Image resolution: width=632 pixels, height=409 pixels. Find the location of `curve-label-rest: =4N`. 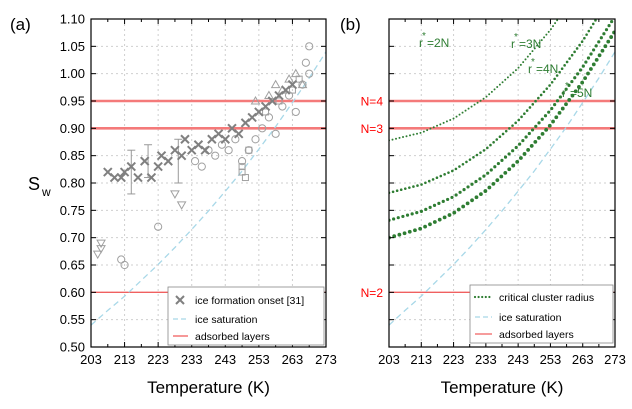

curve-label-rest: =4N is located at coordinates (547, 69).